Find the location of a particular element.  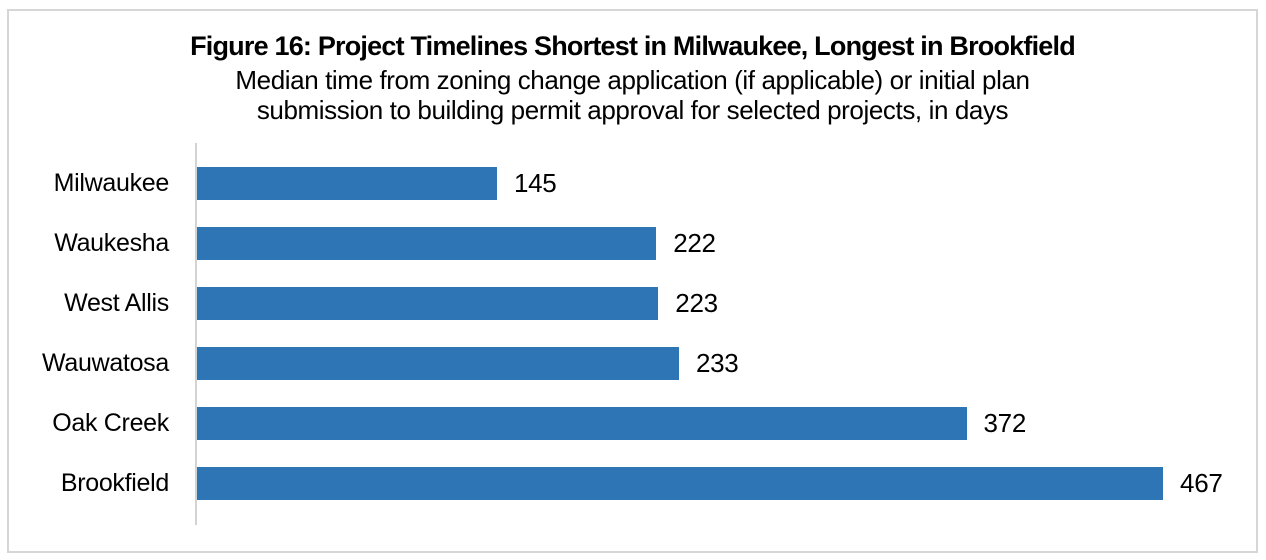

bar-track: 223 is located at coordinates (724, 303).